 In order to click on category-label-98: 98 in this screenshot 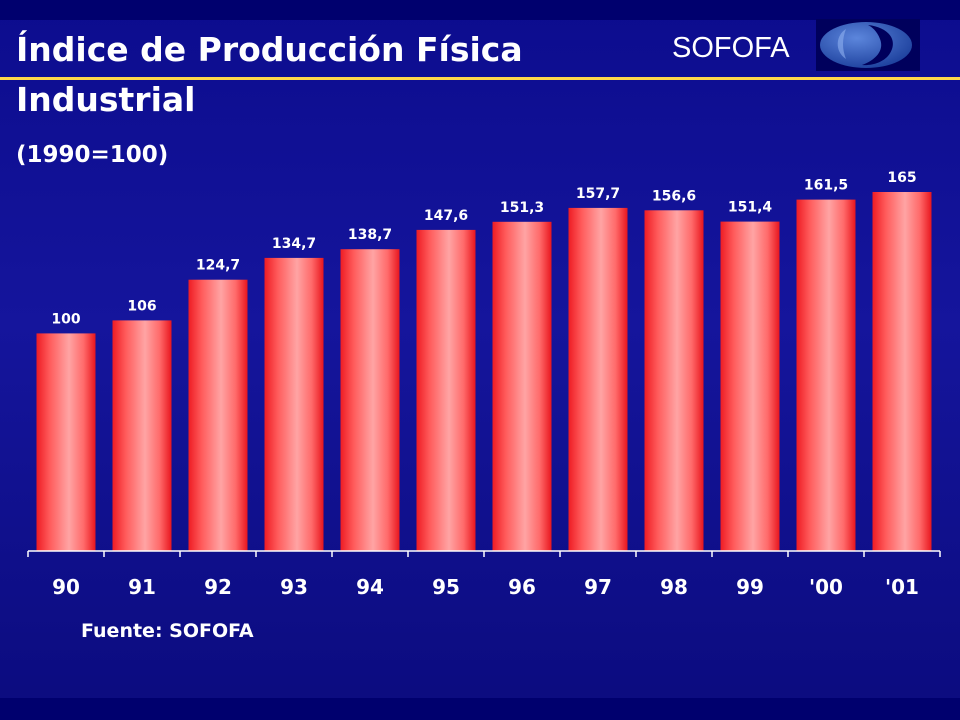, I will do `click(674, 587)`.